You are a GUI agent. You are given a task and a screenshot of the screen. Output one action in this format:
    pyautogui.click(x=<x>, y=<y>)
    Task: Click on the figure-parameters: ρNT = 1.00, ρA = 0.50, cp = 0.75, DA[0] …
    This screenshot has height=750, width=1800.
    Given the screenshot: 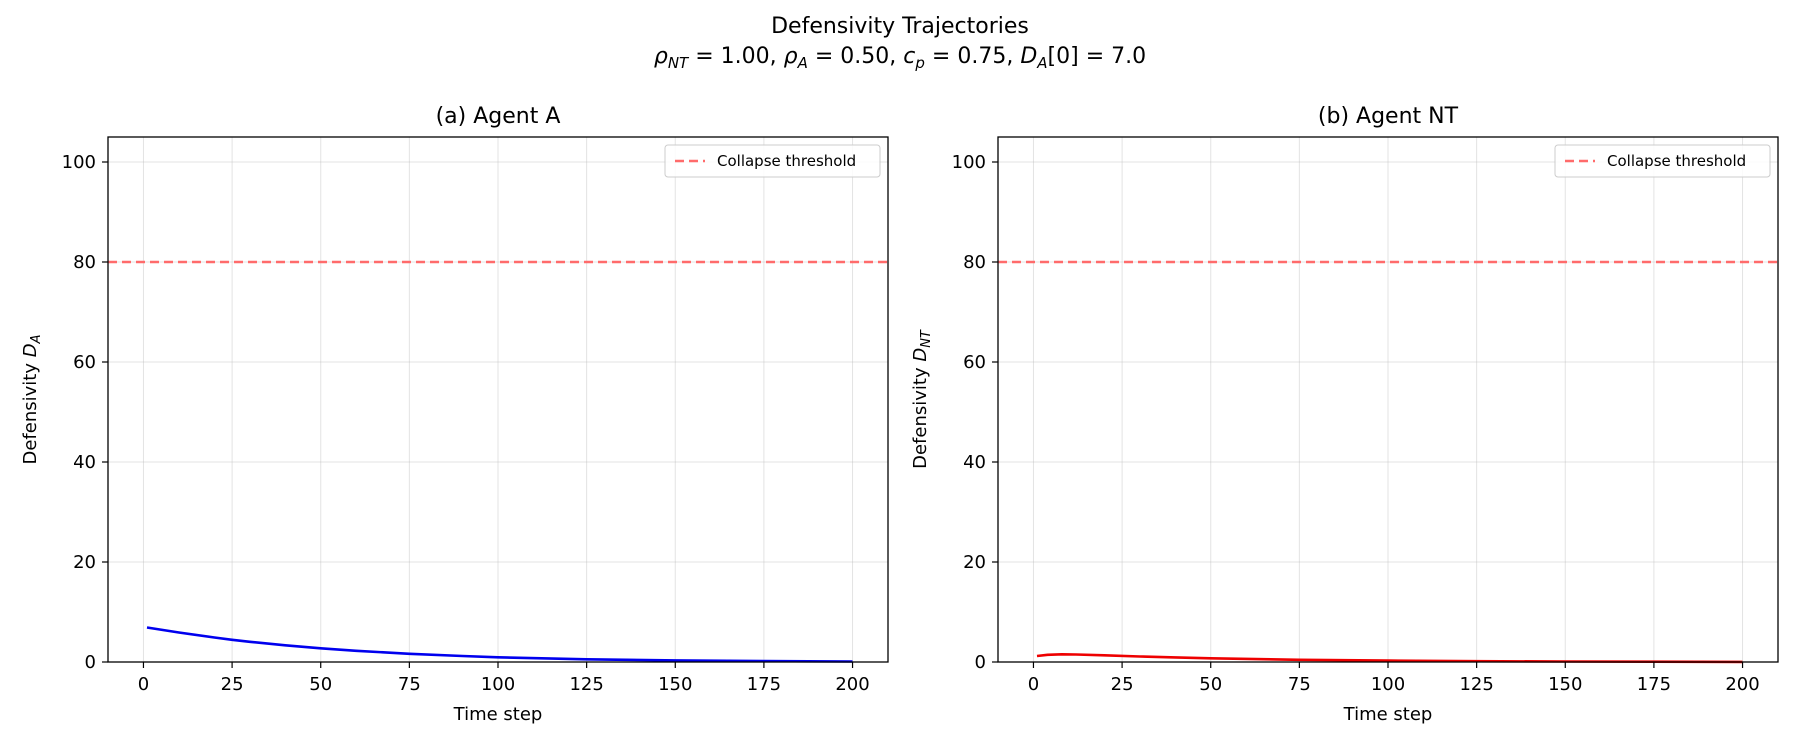 What is the action you would take?
    pyautogui.click(x=900, y=58)
    